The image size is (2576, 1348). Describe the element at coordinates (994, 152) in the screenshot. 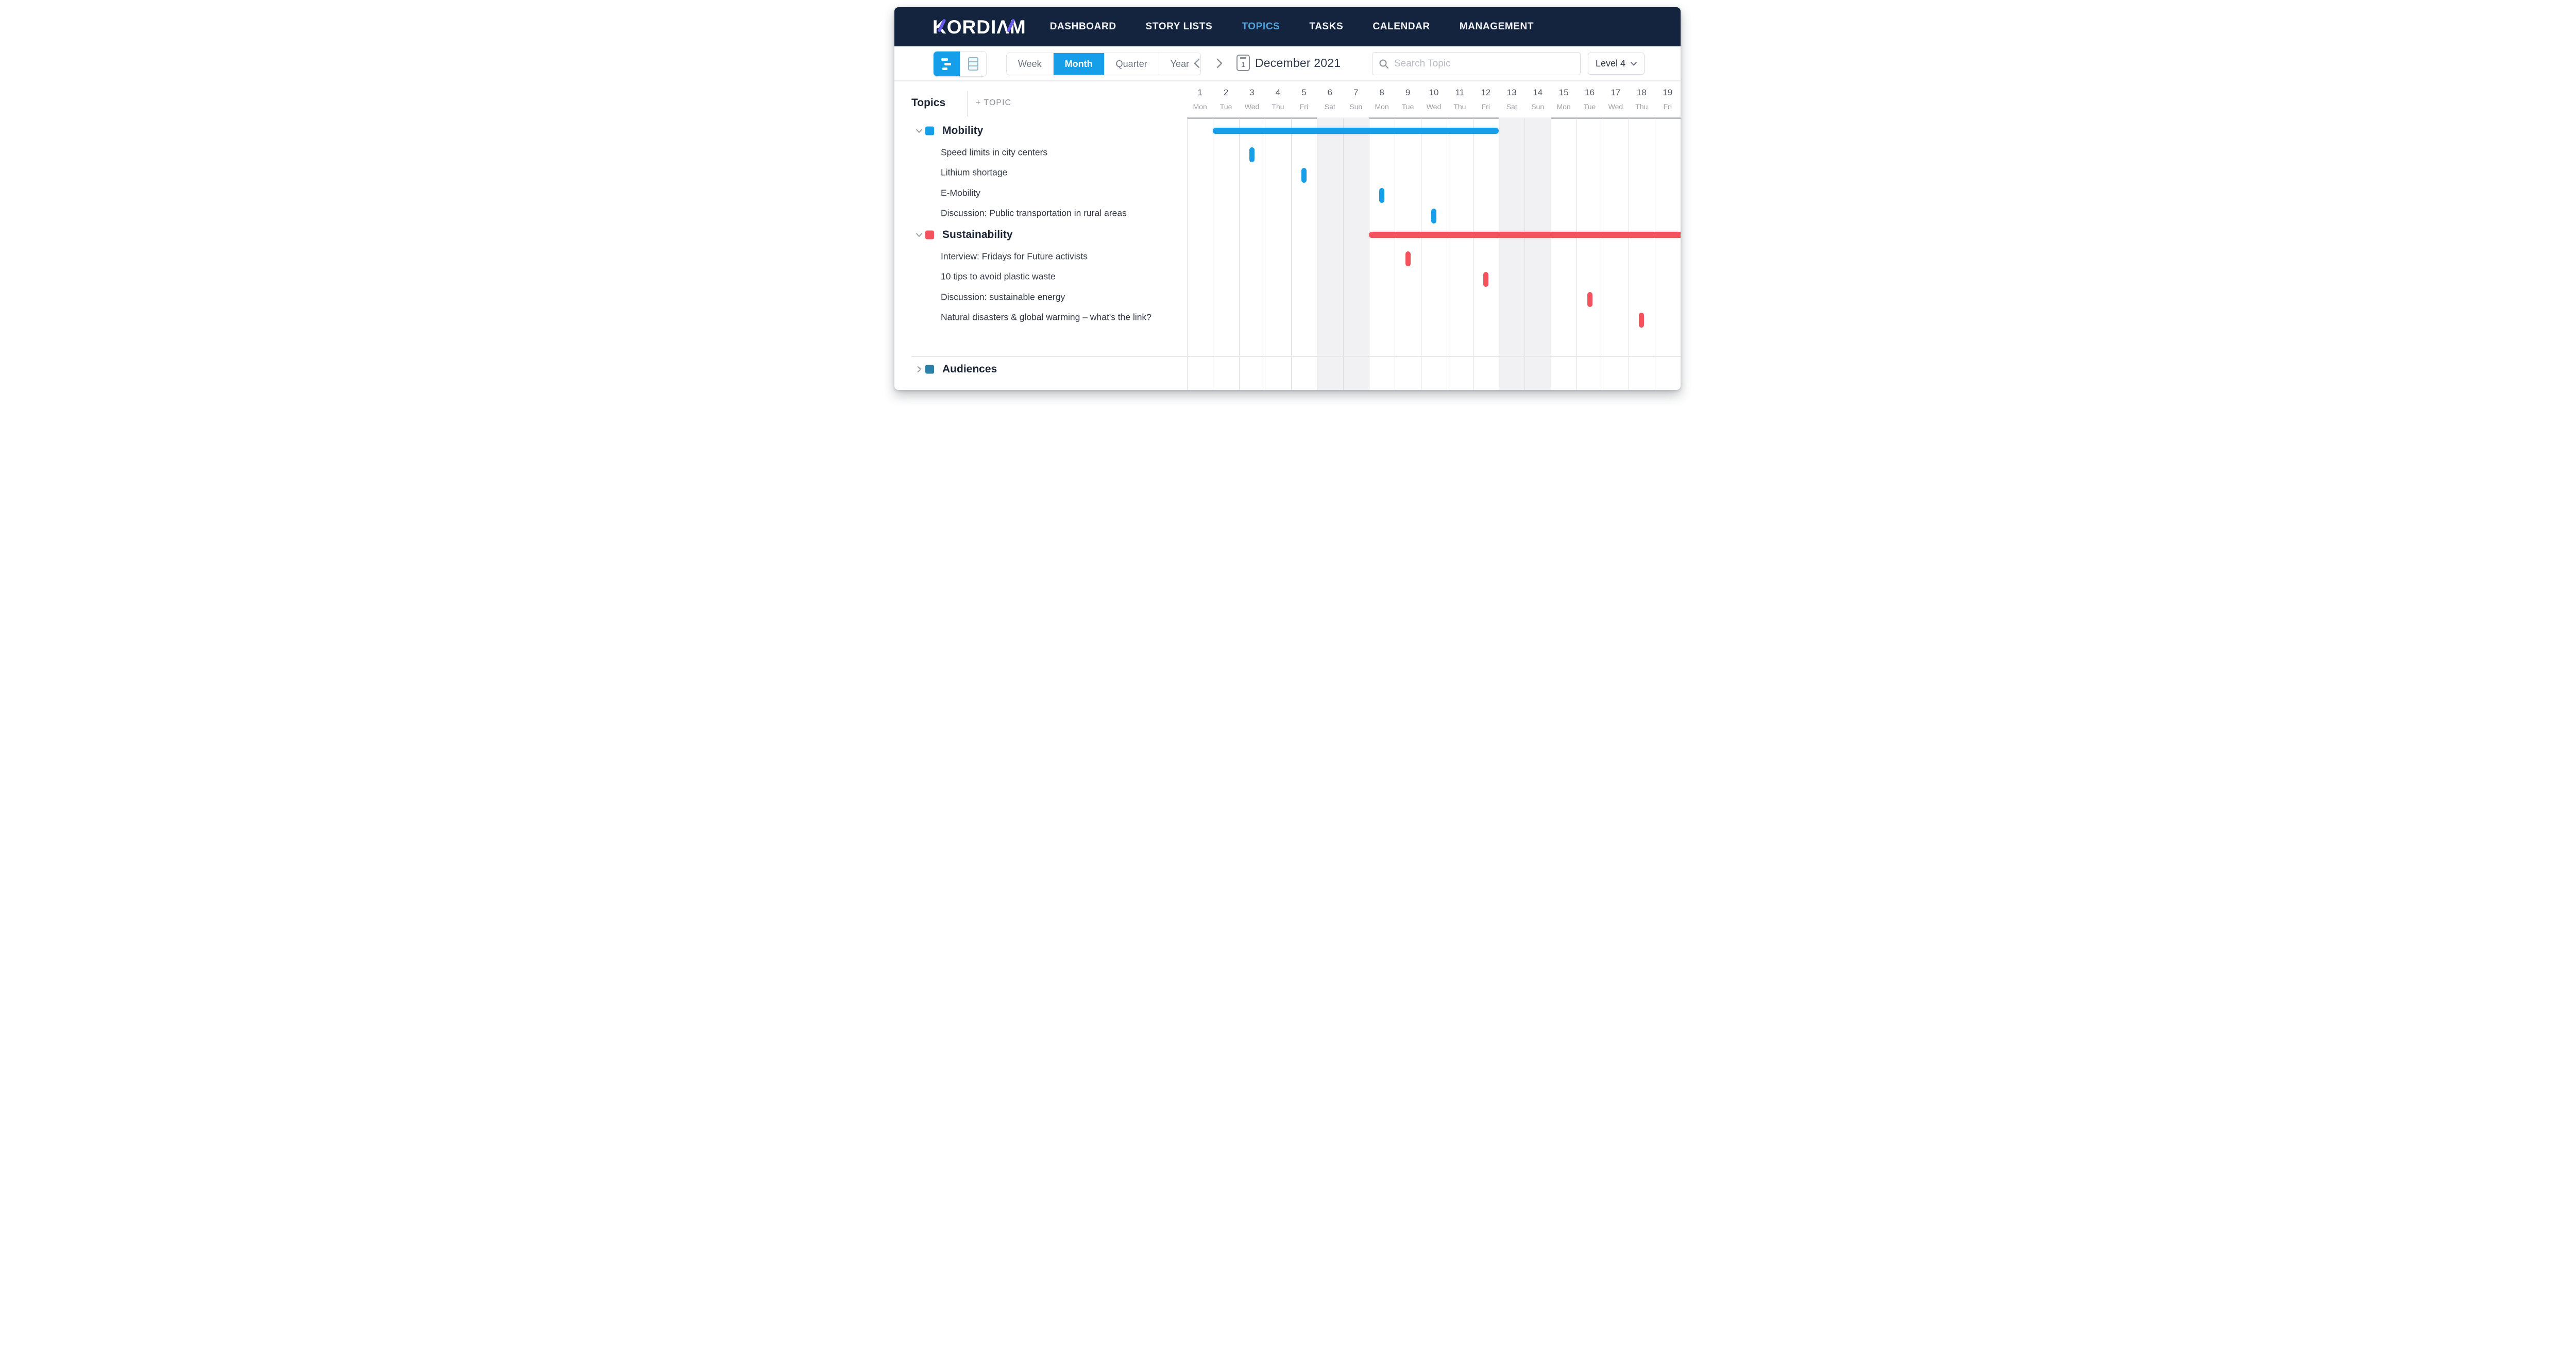

I see `topic-item-label: Speed limits in city centers` at that location.